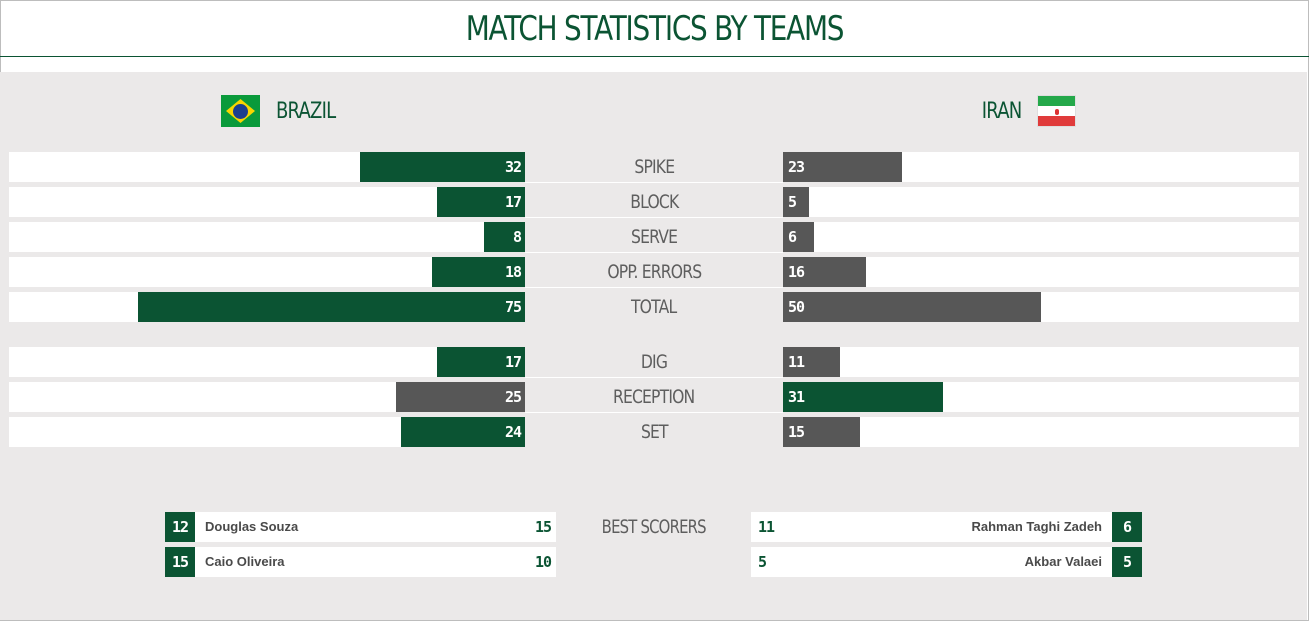 The height and width of the screenshot is (621, 1309). I want to click on player-points: 15, so click(543, 527).